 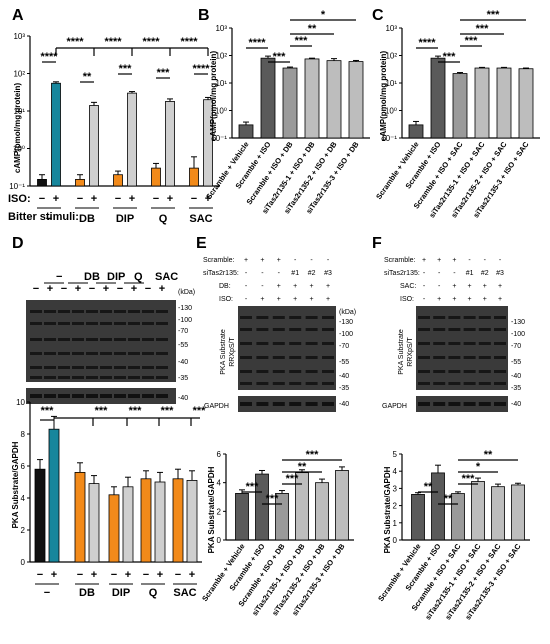 I want to click on panel-e-sitas-signs-5: #2, so click(x=312, y=273).